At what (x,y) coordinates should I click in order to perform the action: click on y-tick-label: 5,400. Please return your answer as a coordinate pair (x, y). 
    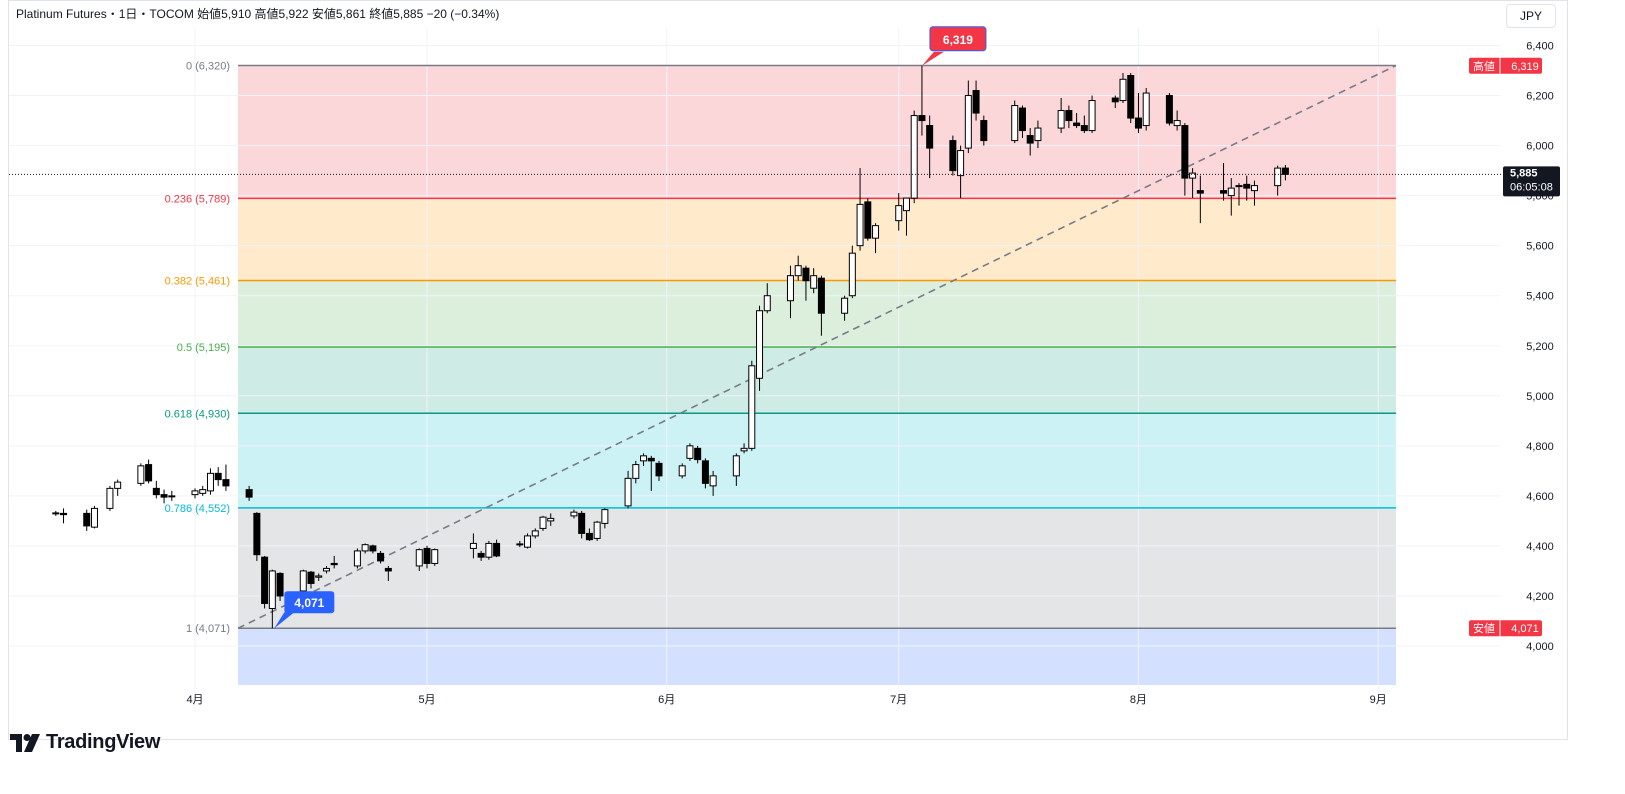
    Looking at the image, I should click on (1540, 297).